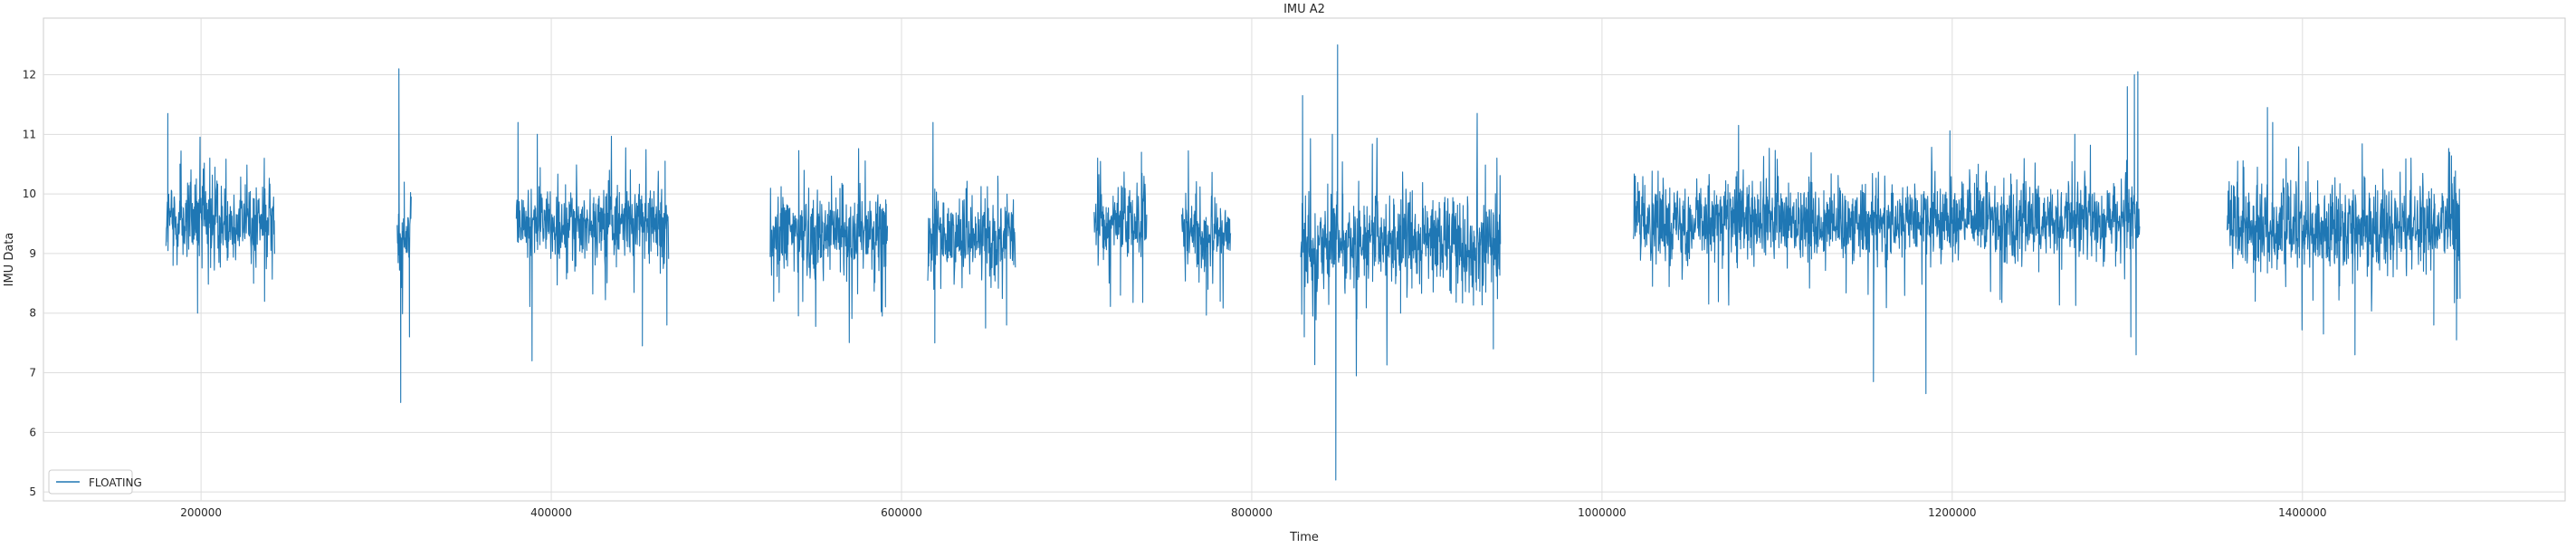 The width and height of the screenshot is (2576, 548). I want to click on x-axis-label: Time, so click(1304, 537).